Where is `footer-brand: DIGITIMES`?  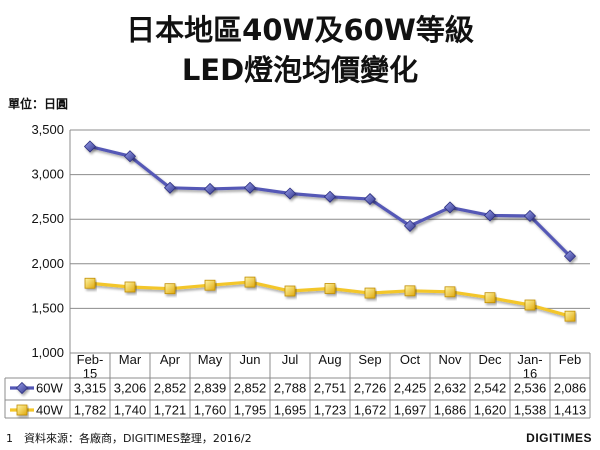
footer-brand: DIGITIMES is located at coordinates (559, 438).